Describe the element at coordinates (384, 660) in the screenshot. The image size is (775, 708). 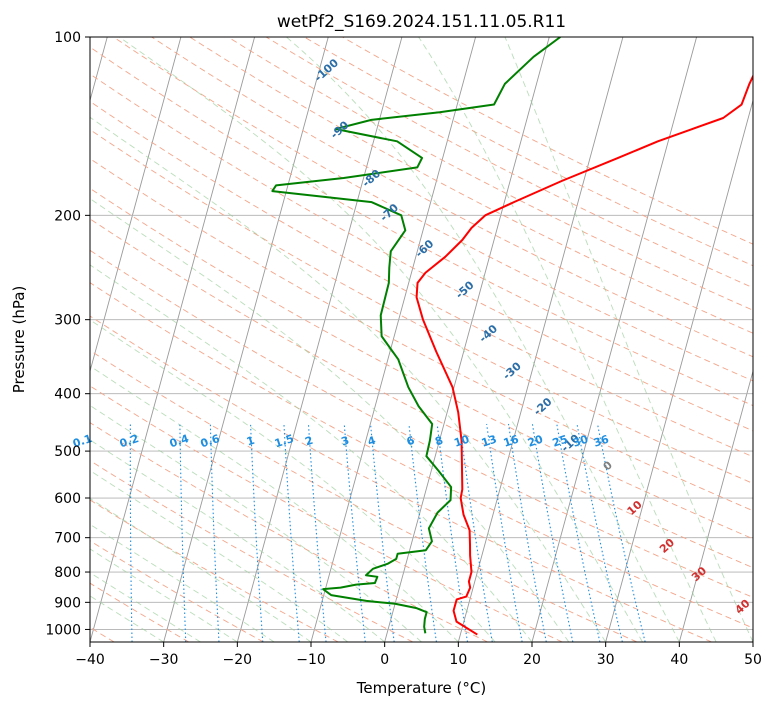
I see `x-tick-label: 0` at that location.